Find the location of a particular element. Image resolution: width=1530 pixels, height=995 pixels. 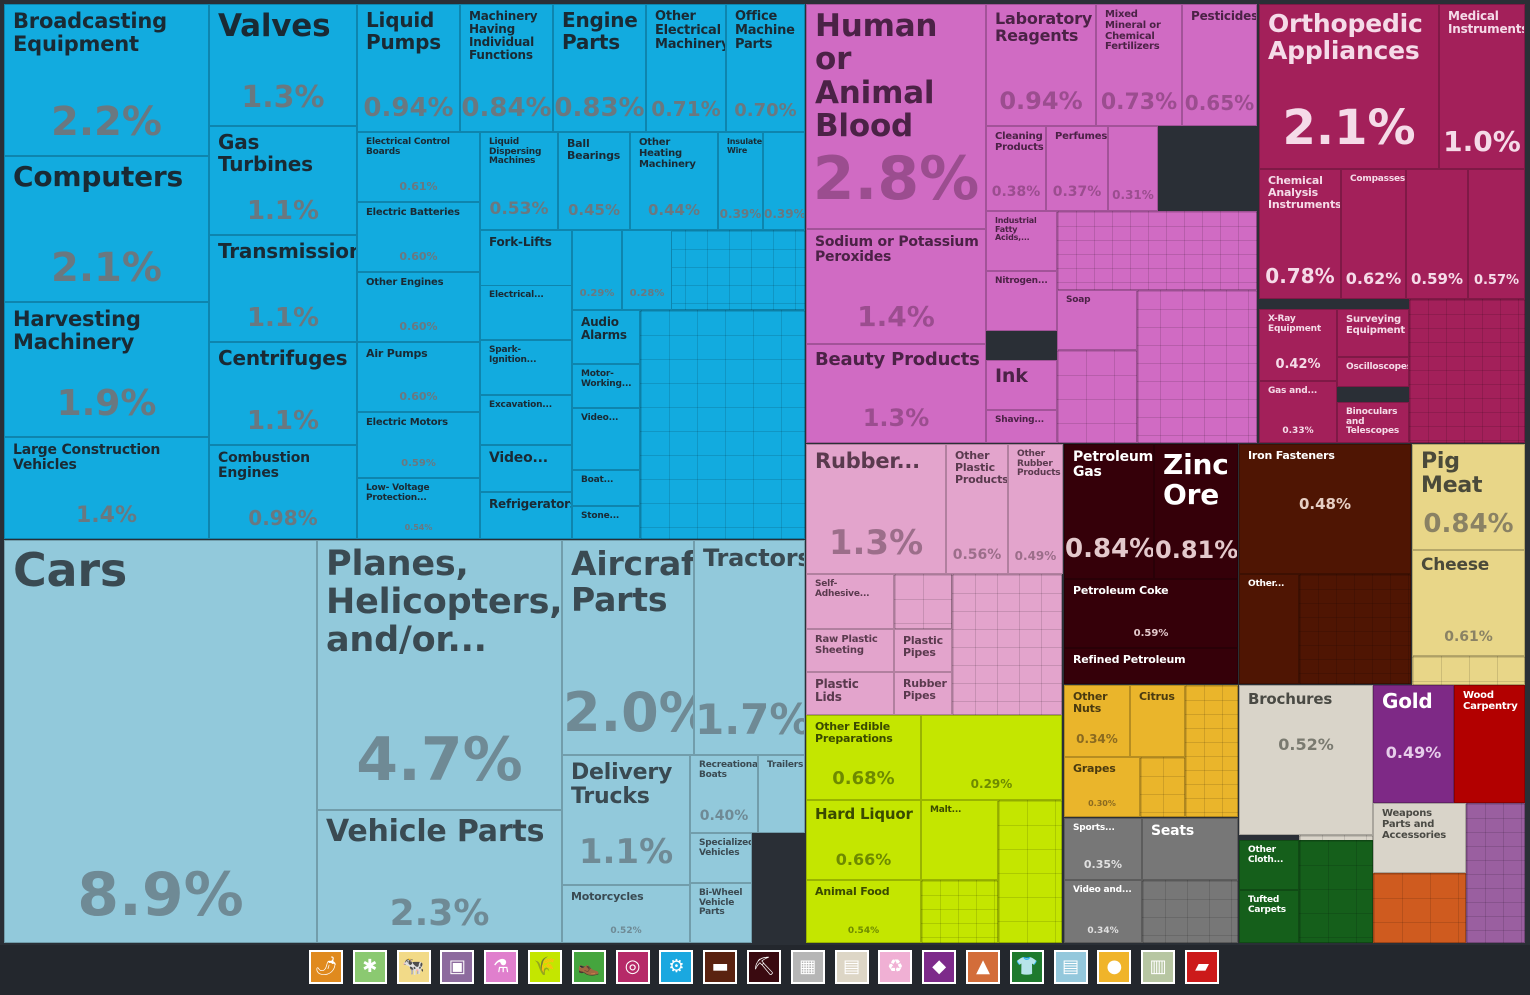

treemap-tile: Citrus is located at coordinates (1157, 721).